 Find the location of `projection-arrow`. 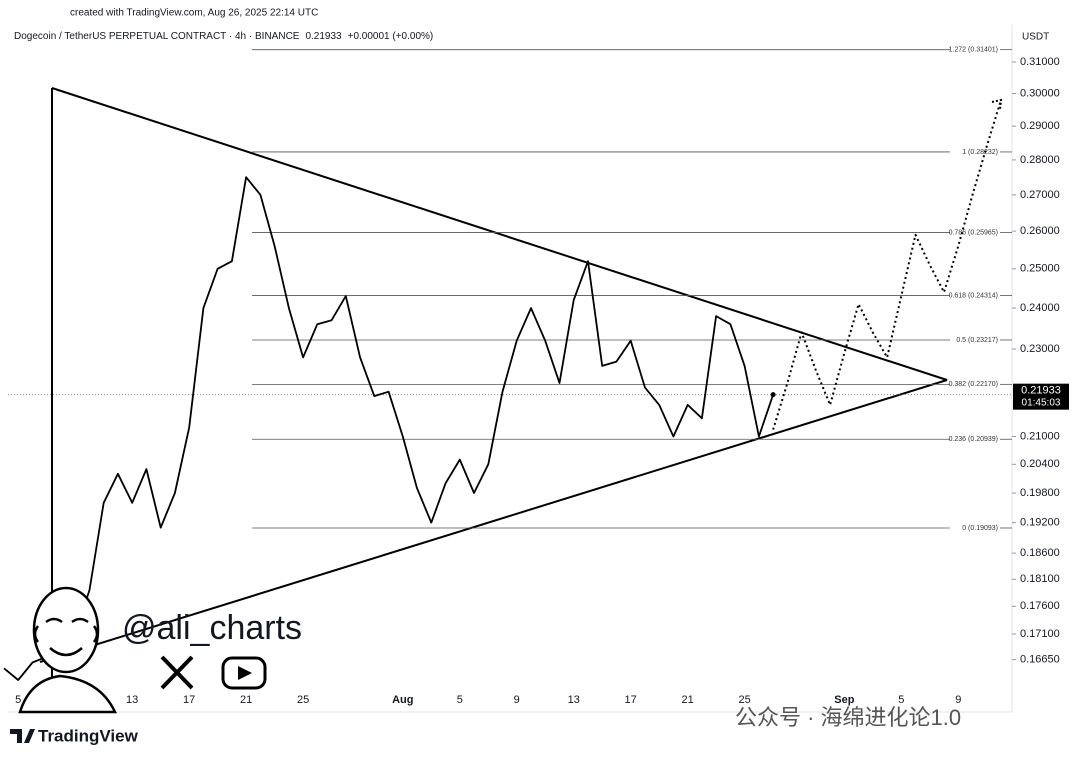

projection-arrow is located at coordinates (997, 104).